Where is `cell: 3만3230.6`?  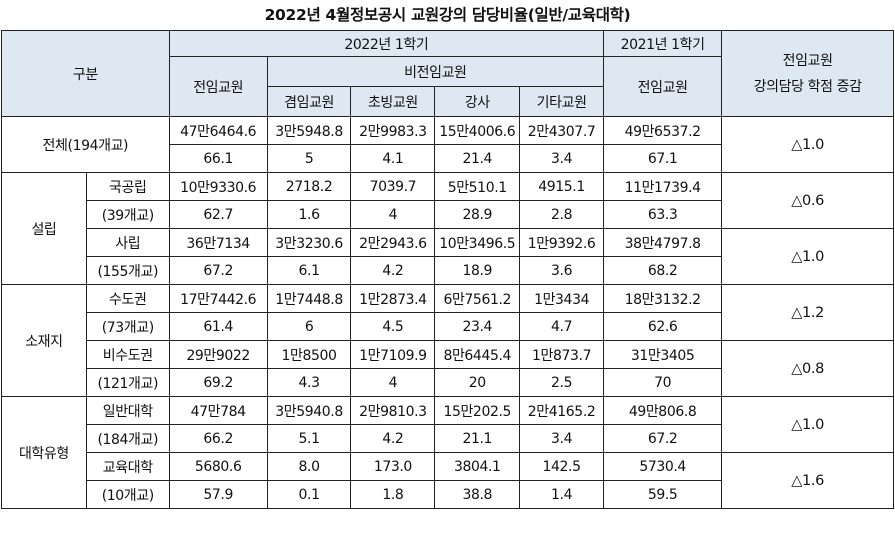
cell: 3만3230.6 is located at coordinates (309, 242).